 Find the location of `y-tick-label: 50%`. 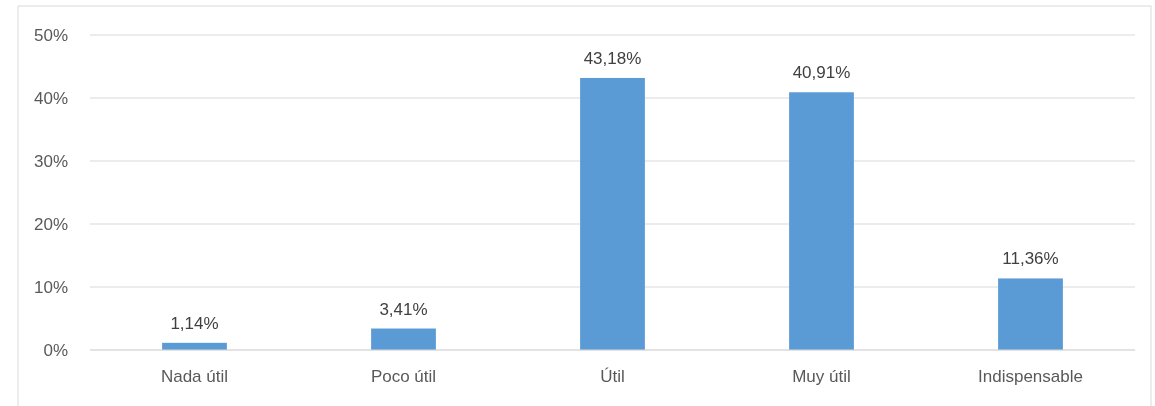

y-tick-label: 50% is located at coordinates (50, 35).